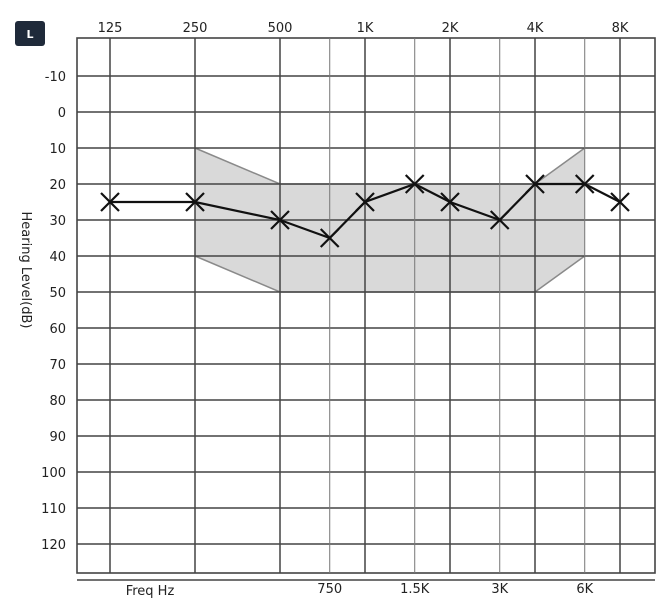 This screenshot has width=668, height=609. Describe the element at coordinates (415, 589) in the screenshot. I see `x-tick-label-bottom: 1.5K` at that location.